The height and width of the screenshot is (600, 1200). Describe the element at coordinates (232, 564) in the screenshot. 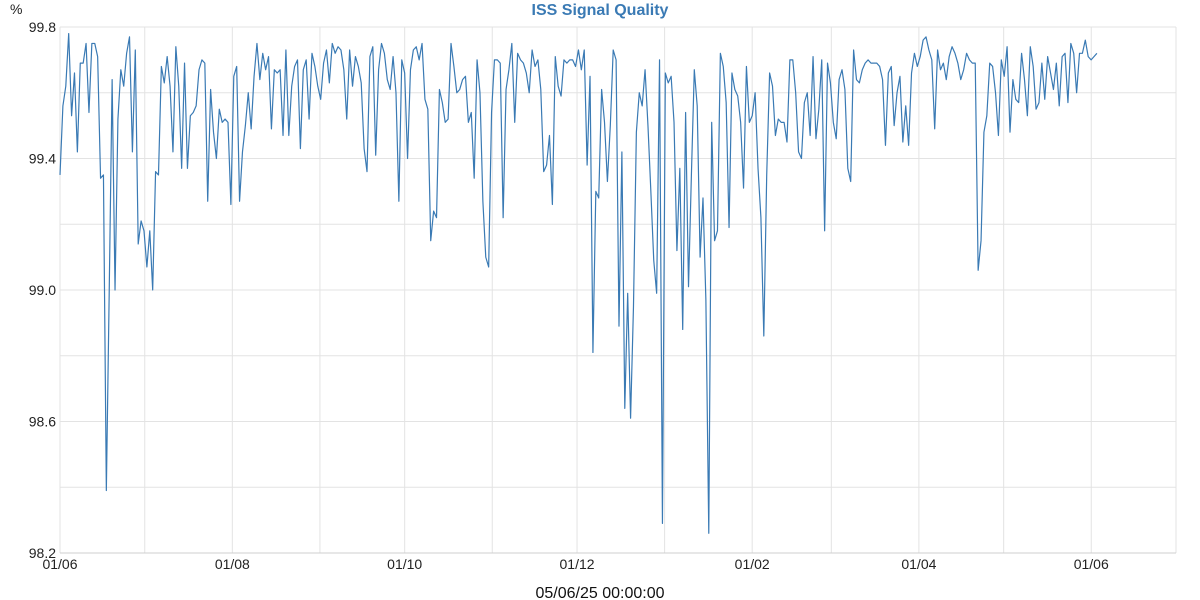

I see `x-tick-label: 01/08` at that location.